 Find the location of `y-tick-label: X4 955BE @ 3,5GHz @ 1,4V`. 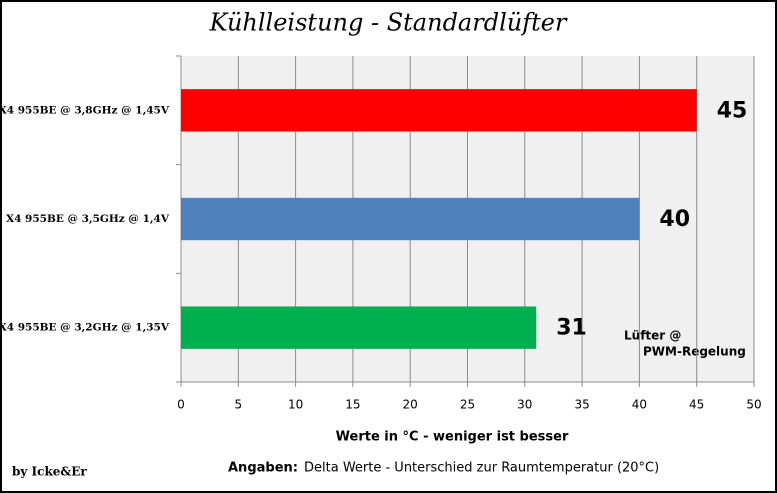

y-tick-label: X4 955BE @ 3,5GHz @ 1,4V is located at coordinates (88, 219).